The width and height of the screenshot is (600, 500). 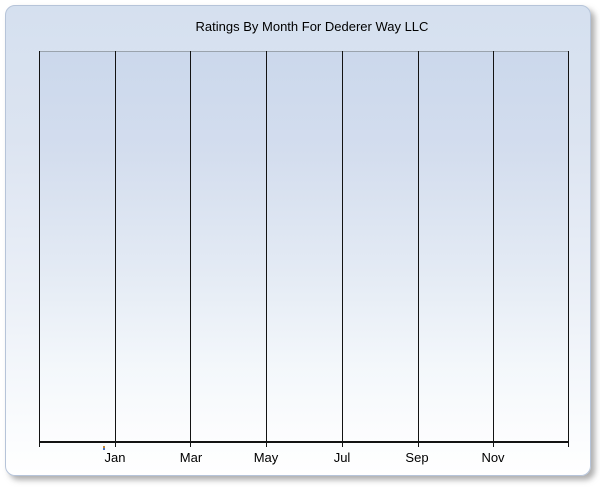 I want to click on gridline-left-edge, so click(x=39, y=249).